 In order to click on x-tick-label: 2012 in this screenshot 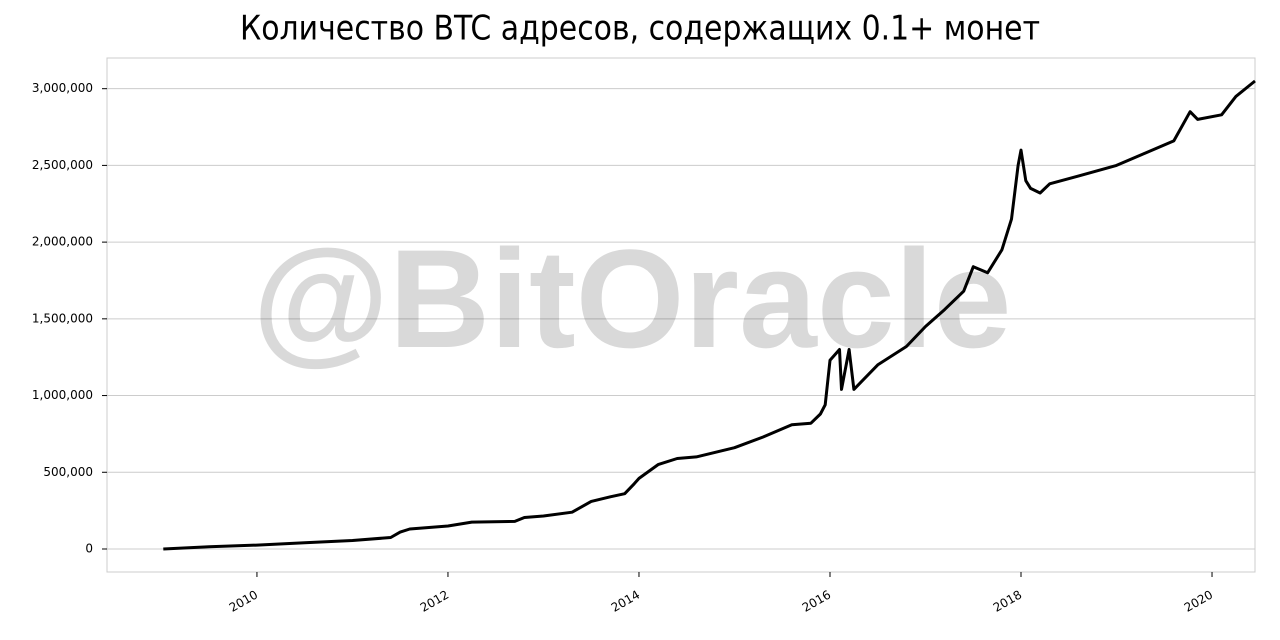, I will do `click(434, 601)`.